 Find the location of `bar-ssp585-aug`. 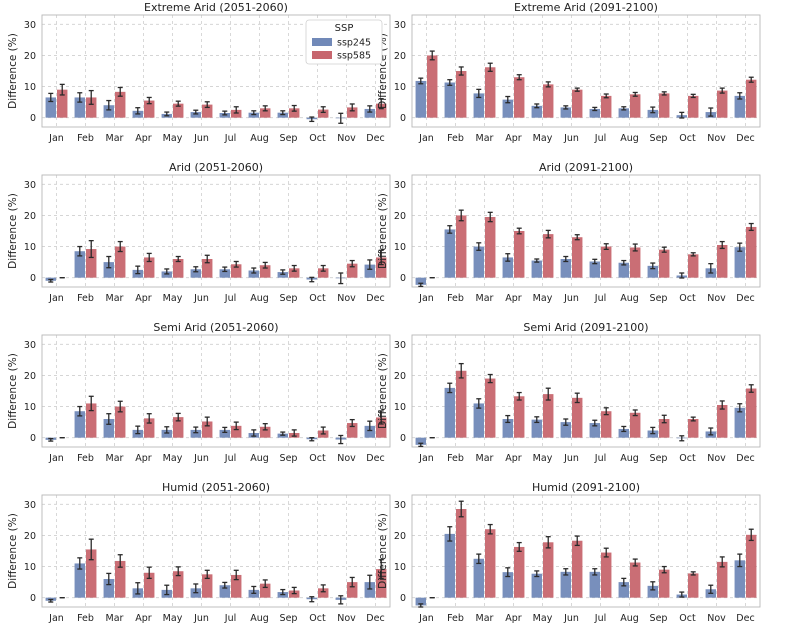

bar-ssp585-aug is located at coordinates (265, 113).